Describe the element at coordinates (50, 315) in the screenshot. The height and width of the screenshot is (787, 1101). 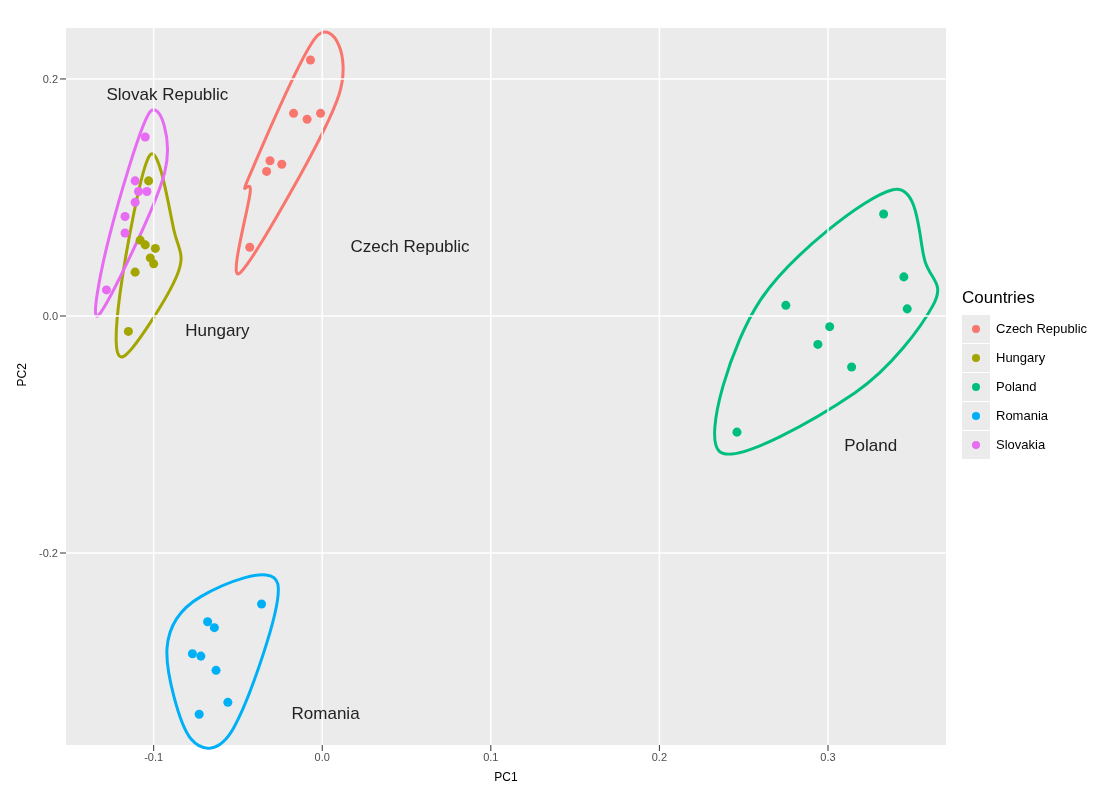
I see `y-tick-label: 0.0` at that location.